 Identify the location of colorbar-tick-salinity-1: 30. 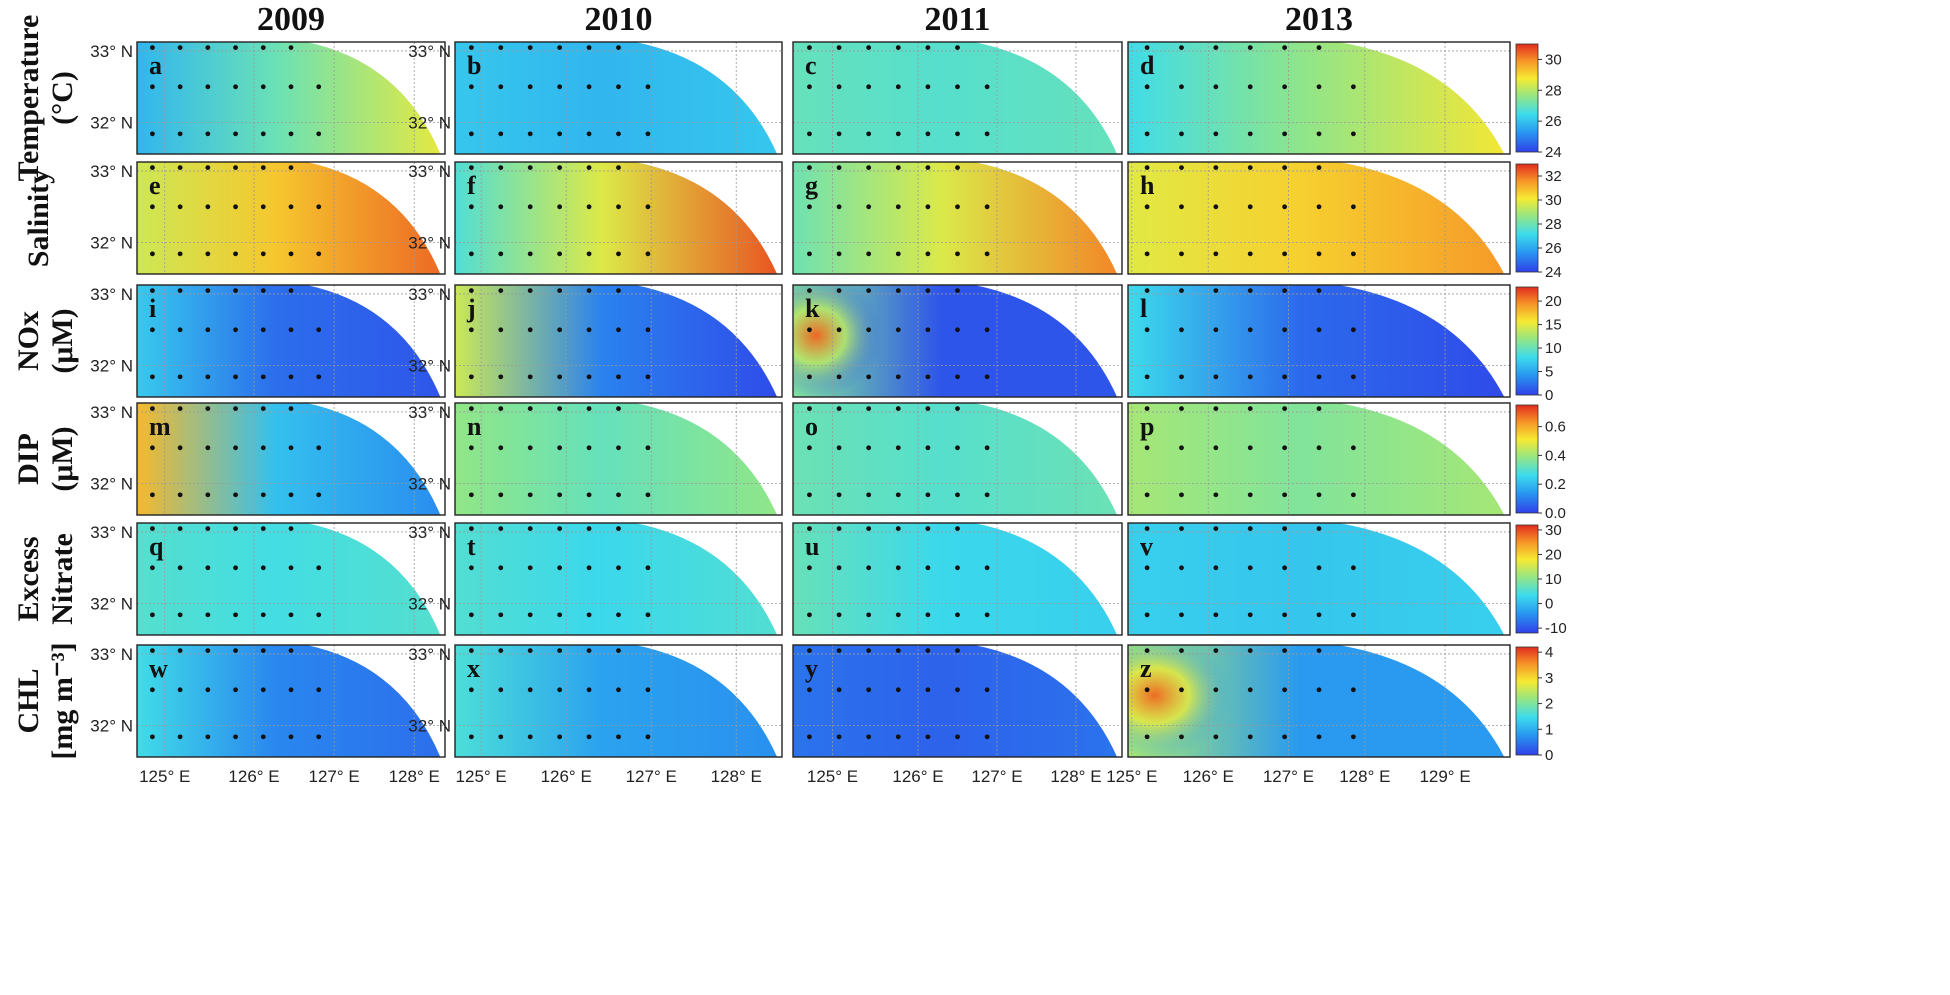
(1553, 200).